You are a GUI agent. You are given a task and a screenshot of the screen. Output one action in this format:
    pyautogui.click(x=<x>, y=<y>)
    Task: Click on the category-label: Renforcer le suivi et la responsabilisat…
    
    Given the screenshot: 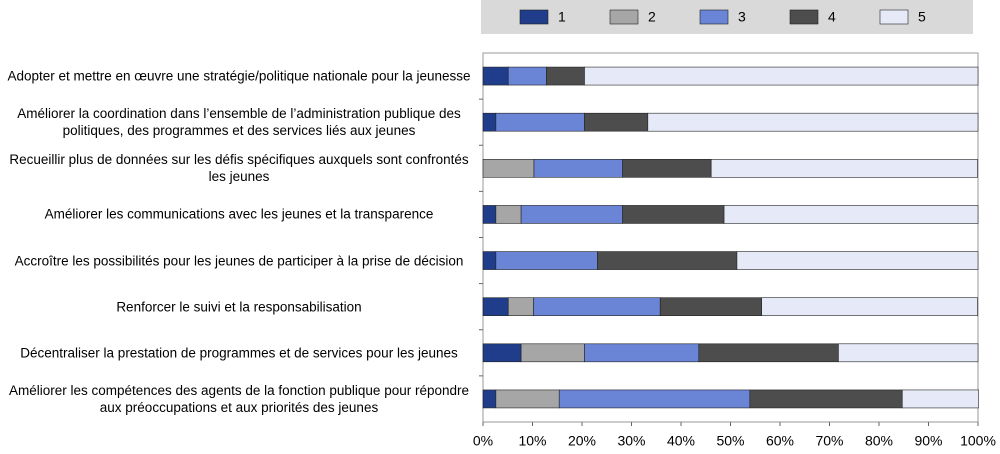 What is the action you would take?
    pyautogui.click(x=239, y=307)
    